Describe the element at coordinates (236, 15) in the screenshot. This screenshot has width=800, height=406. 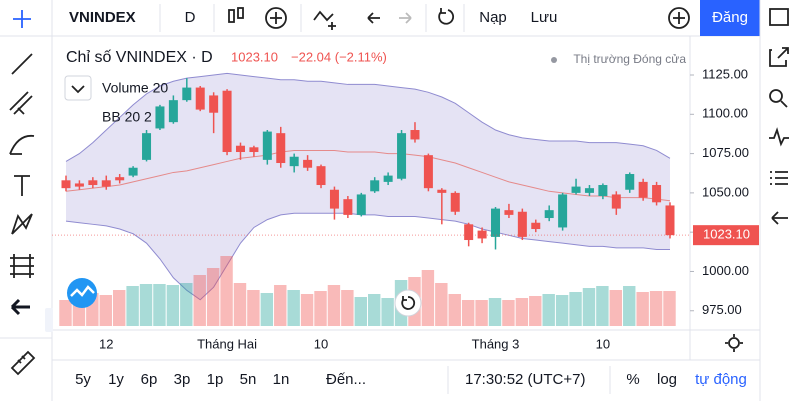
I see `candle-type-icon` at that location.